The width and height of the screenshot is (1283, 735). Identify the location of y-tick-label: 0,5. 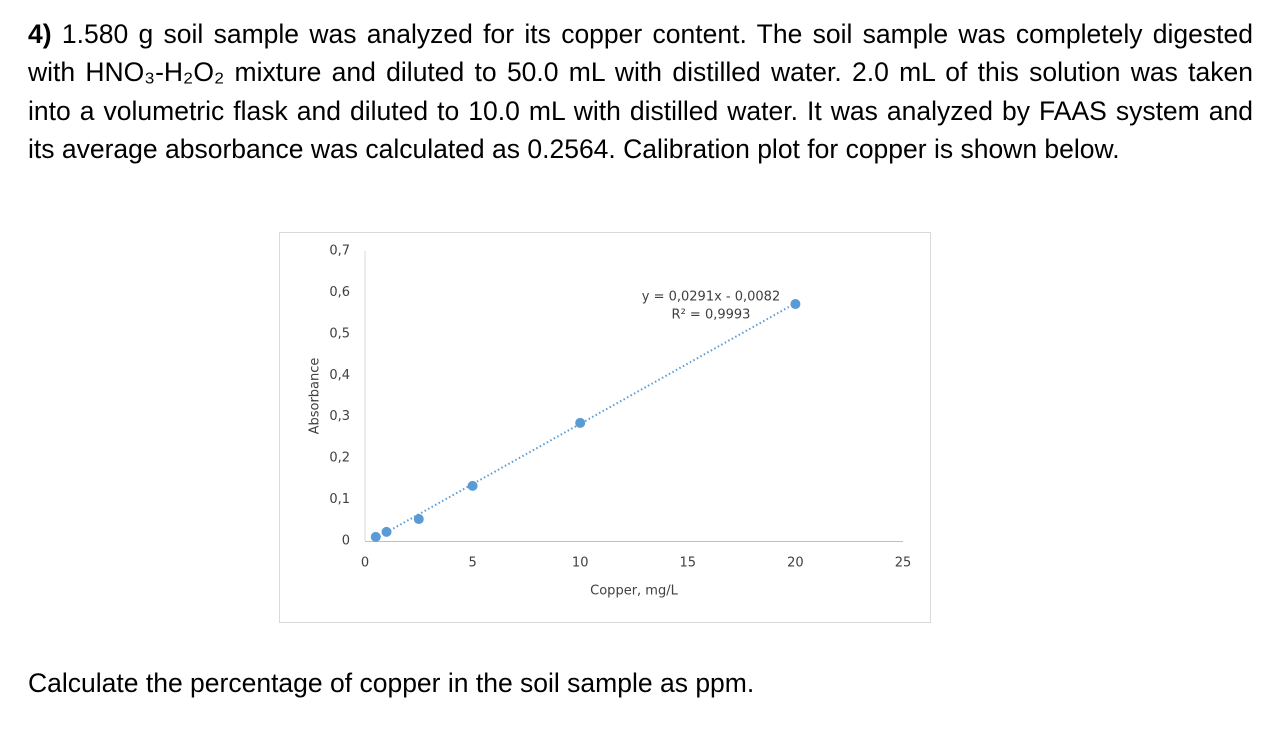
(339, 333).